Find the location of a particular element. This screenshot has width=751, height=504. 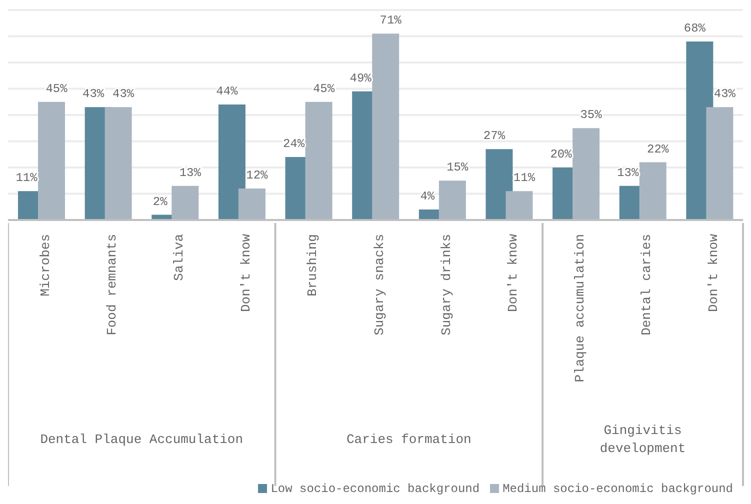

data-label: 68% is located at coordinates (695, 29).